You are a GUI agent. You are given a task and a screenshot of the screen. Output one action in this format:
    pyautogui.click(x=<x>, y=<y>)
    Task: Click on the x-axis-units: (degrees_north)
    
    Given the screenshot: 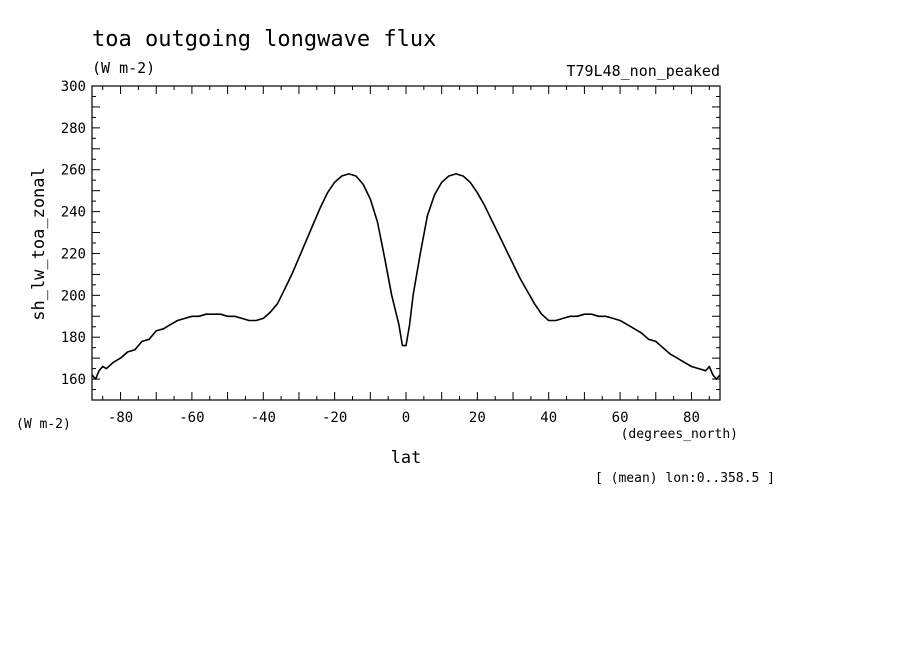 What is the action you would take?
    pyautogui.click(x=679, y=434)
    